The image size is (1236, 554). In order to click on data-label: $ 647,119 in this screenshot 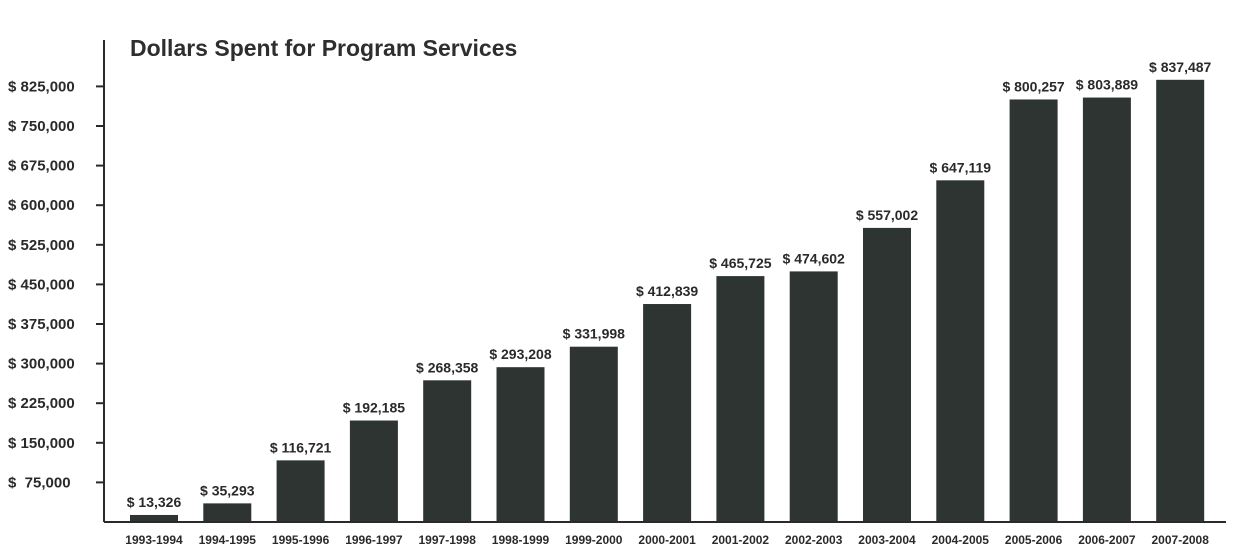, I will do `click(961, 167)`.